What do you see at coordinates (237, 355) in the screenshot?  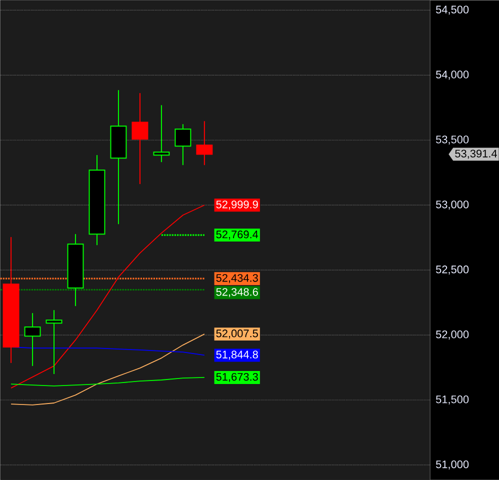 I see `data-label: 51,844.8` at bounding box center [237, 355].